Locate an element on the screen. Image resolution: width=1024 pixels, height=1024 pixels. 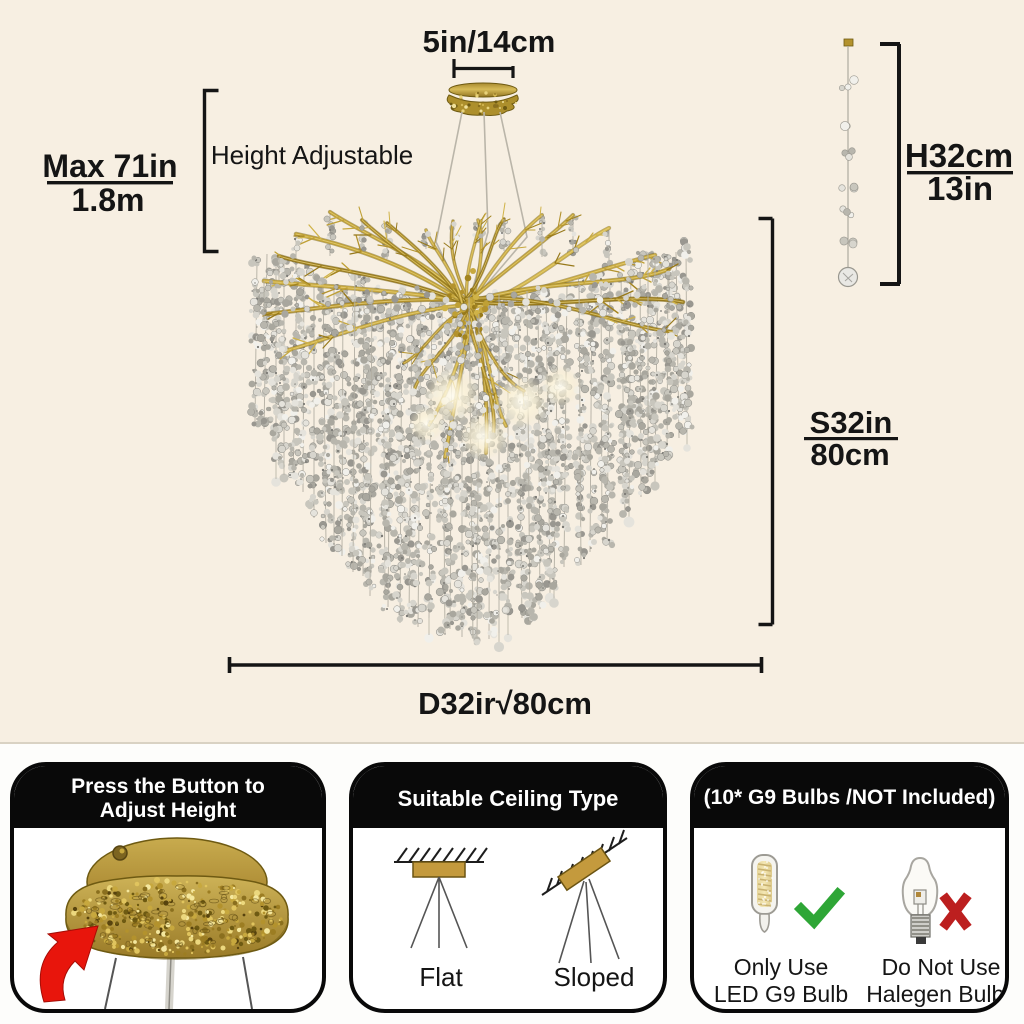
svg-text: D32ir√80cm is located at coordinates (505, 703).